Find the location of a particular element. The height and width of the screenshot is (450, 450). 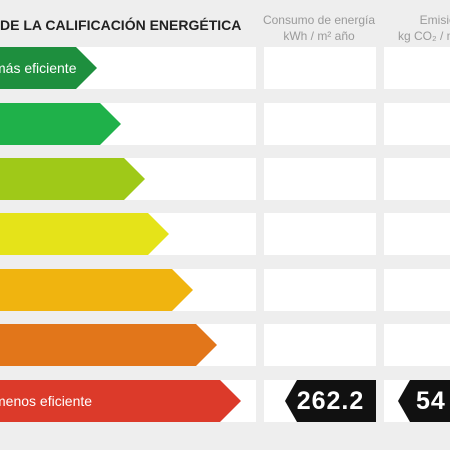

bar-label-least-efficient: menos eficiente is located at coordinates (46, 401).